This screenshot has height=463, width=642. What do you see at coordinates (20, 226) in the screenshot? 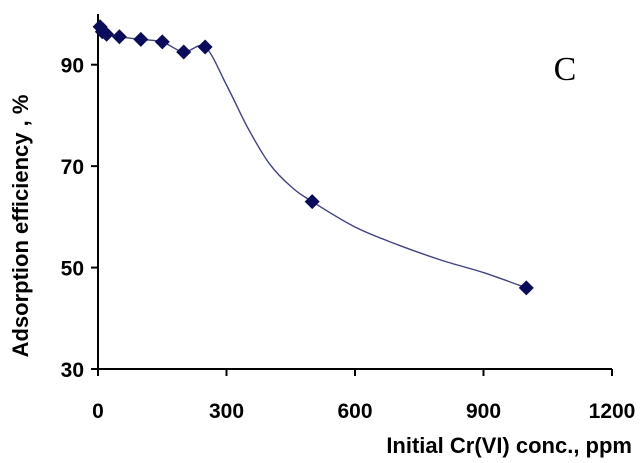
I see `y-axis-title: Adsorption efficiency , %` at bounding box center [20, 226].